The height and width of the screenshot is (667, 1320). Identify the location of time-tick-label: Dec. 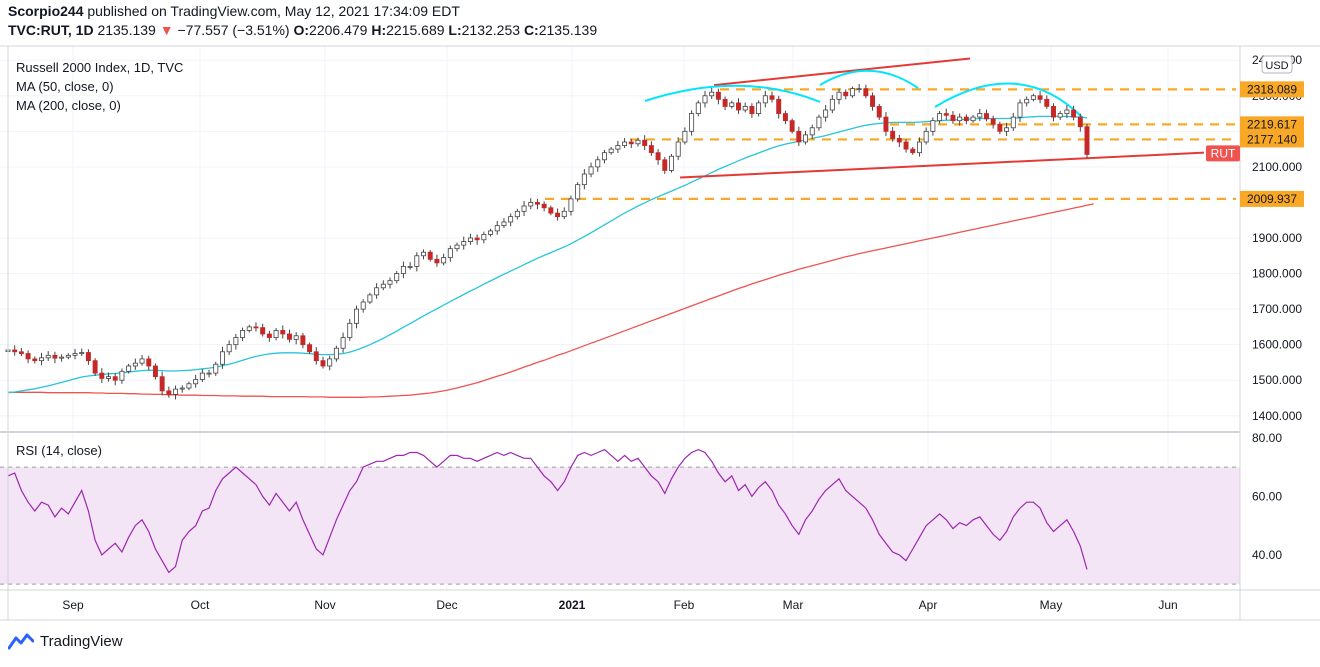
(446, 605).